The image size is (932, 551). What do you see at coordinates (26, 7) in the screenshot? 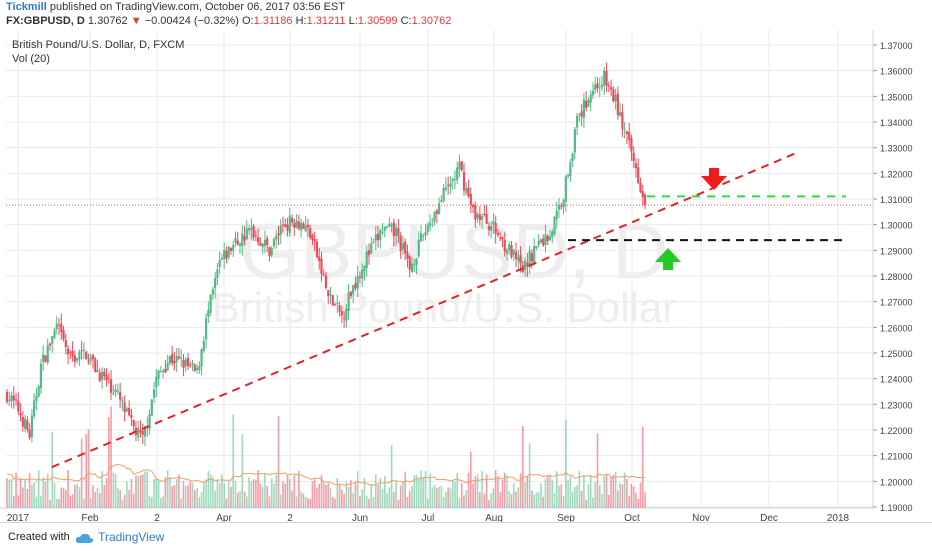
I see `author-link: Tickmill` at bounding box center [26, 7].